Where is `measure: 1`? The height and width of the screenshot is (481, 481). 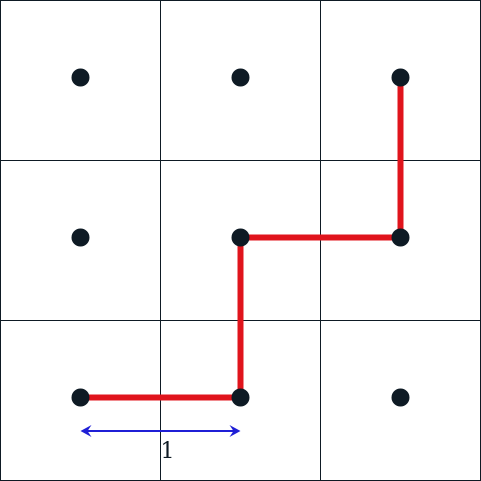
measure: 1 is located at coordinates (160, 444).